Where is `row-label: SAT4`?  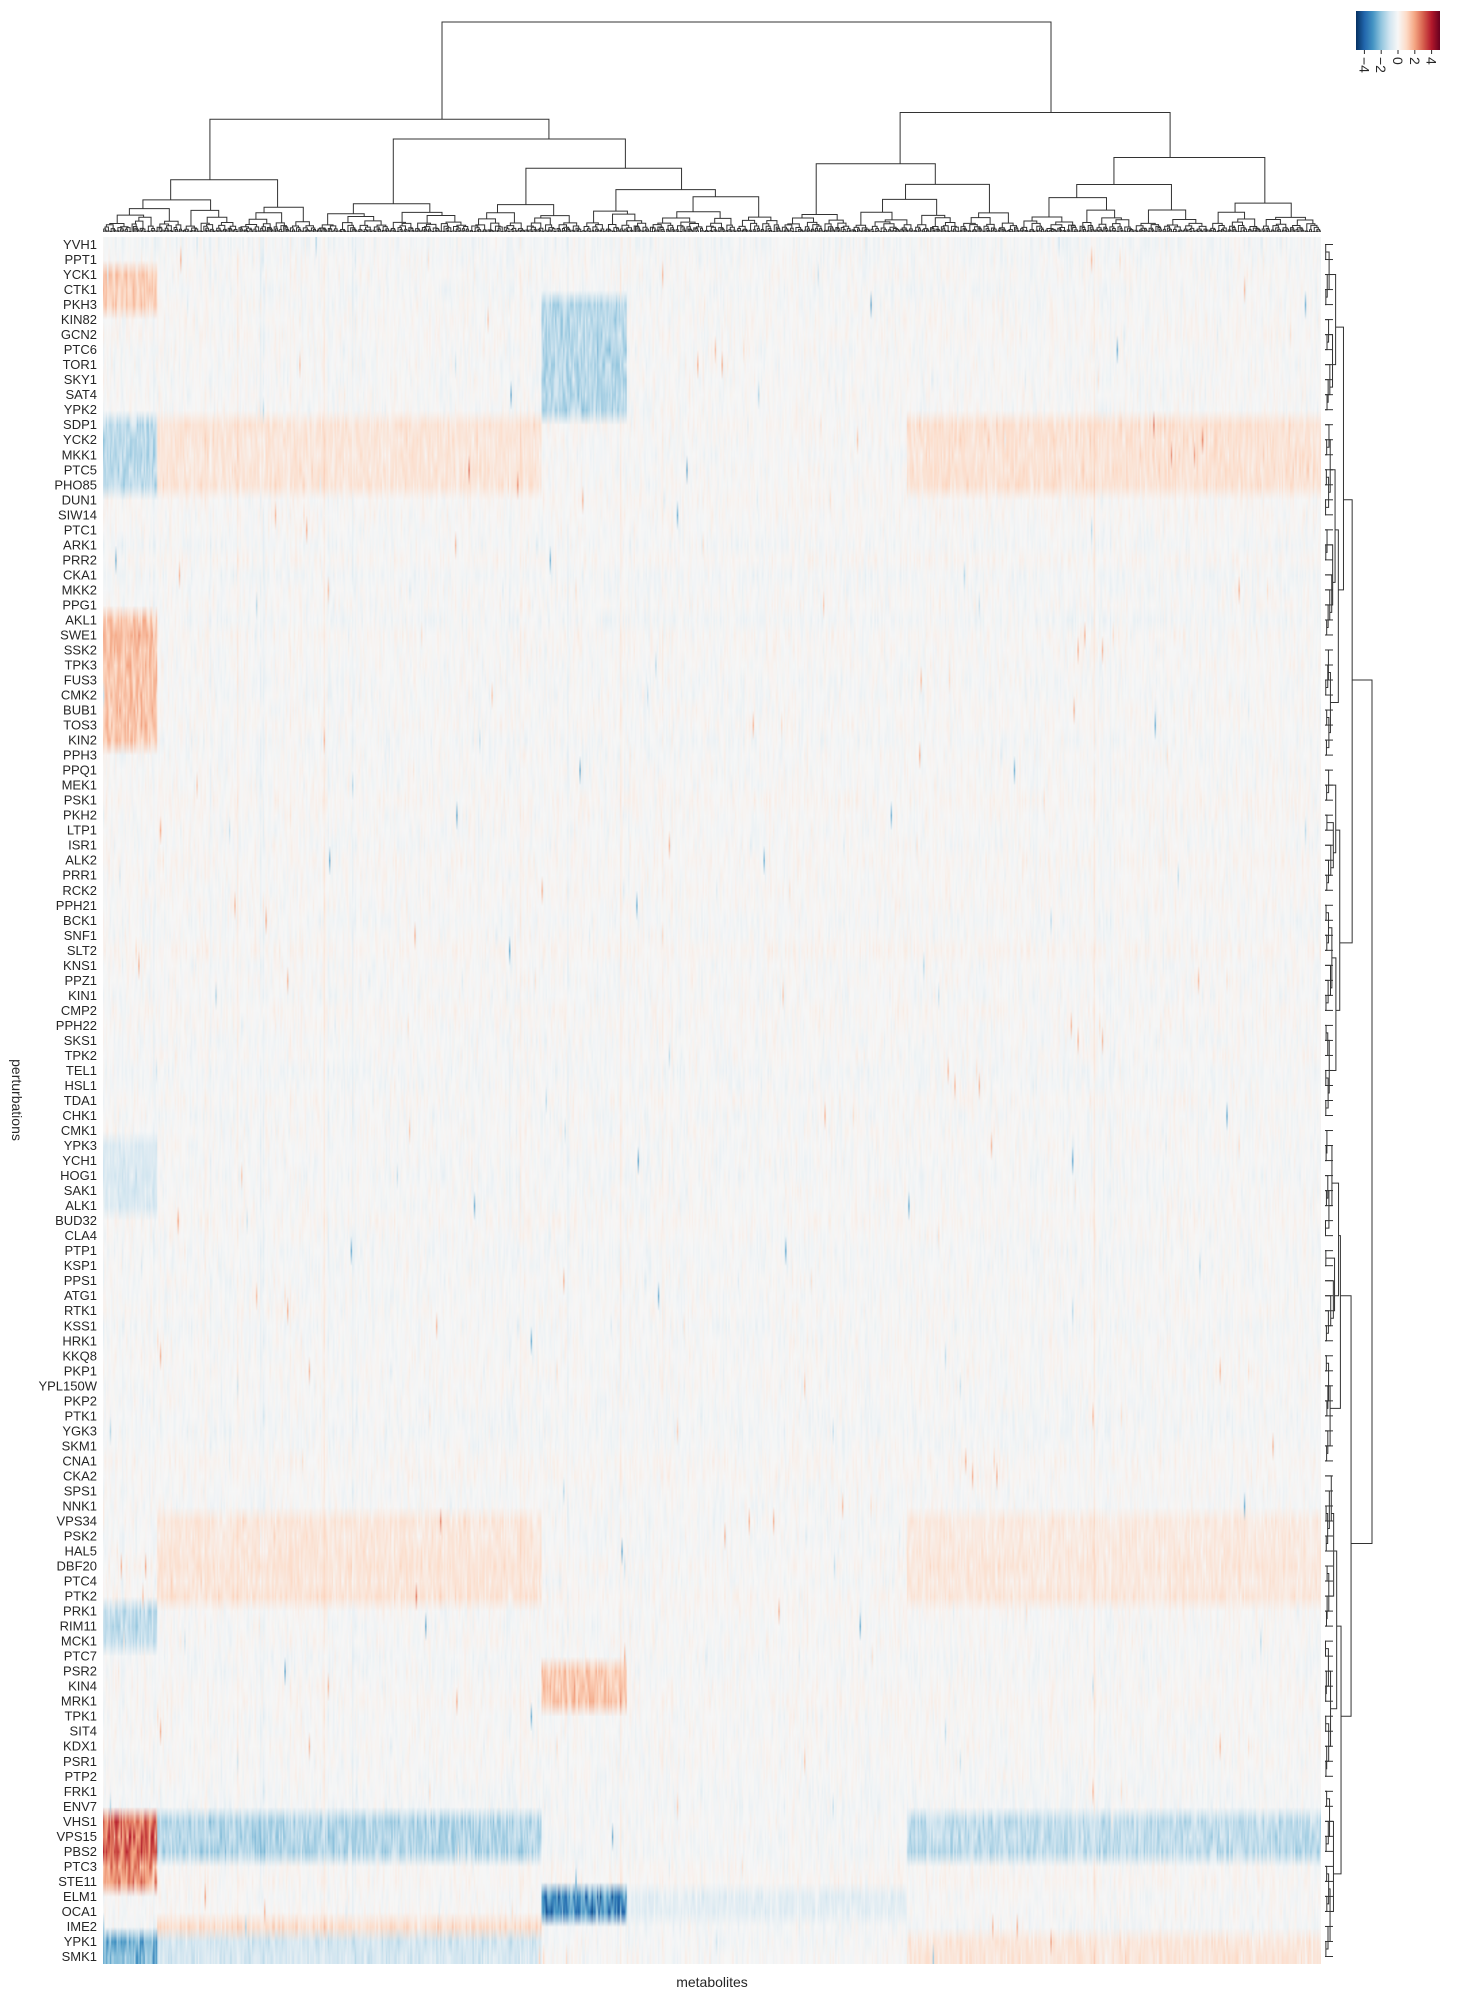 row-label: SAT4 is located at coordinates (81, 394).